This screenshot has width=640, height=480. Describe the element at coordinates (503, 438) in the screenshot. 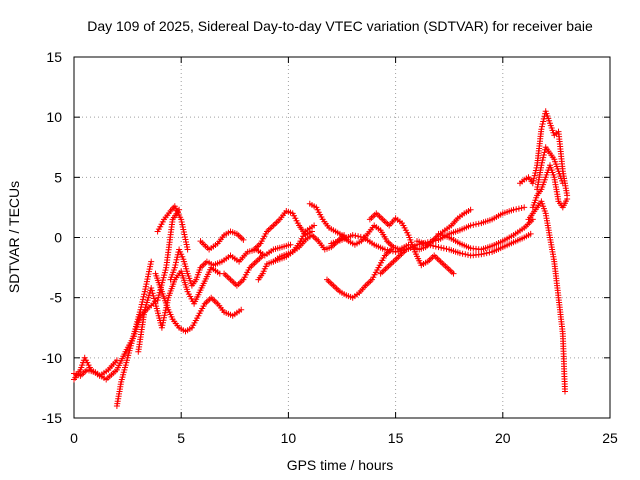

I see `x-tick-label: 20` at that location.